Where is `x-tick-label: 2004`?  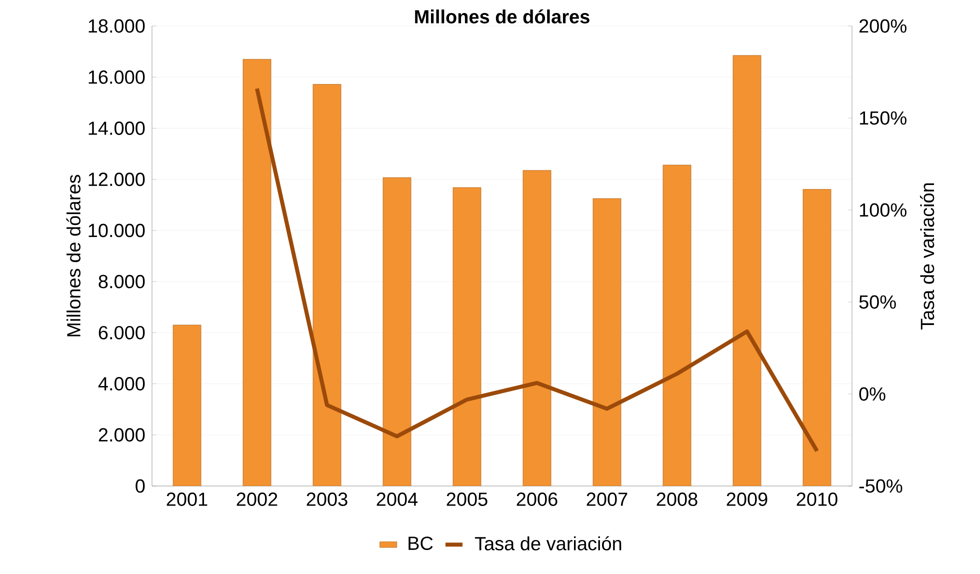 x-tick-label: 2004 is located at coordinates (397, 499).